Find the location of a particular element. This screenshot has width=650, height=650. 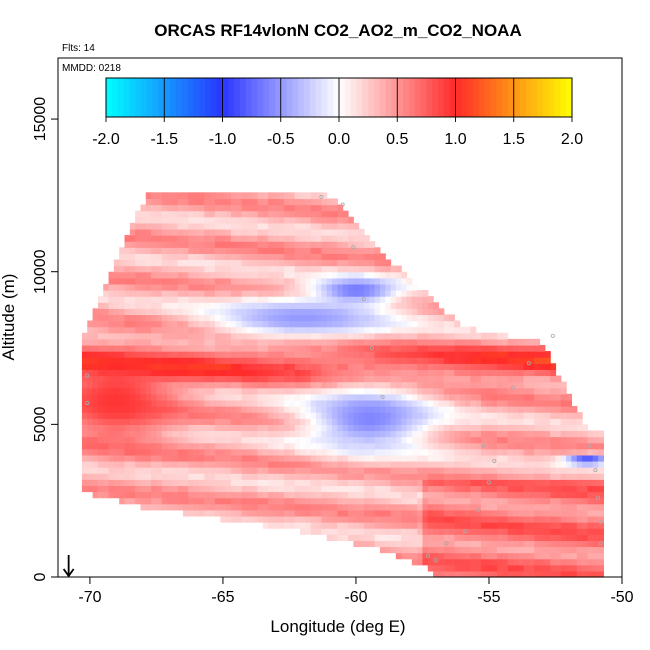

x-tick-label: -60 is located at coordinates (355, 597).